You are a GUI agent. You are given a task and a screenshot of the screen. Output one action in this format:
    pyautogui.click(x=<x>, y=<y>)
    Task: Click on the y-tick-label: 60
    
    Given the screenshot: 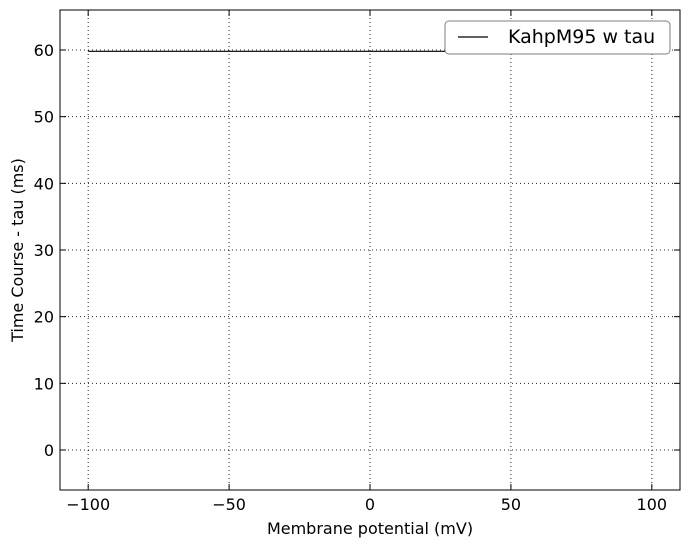 What is the action you would take?
    pyautogui.click(x=44, y=50)
    